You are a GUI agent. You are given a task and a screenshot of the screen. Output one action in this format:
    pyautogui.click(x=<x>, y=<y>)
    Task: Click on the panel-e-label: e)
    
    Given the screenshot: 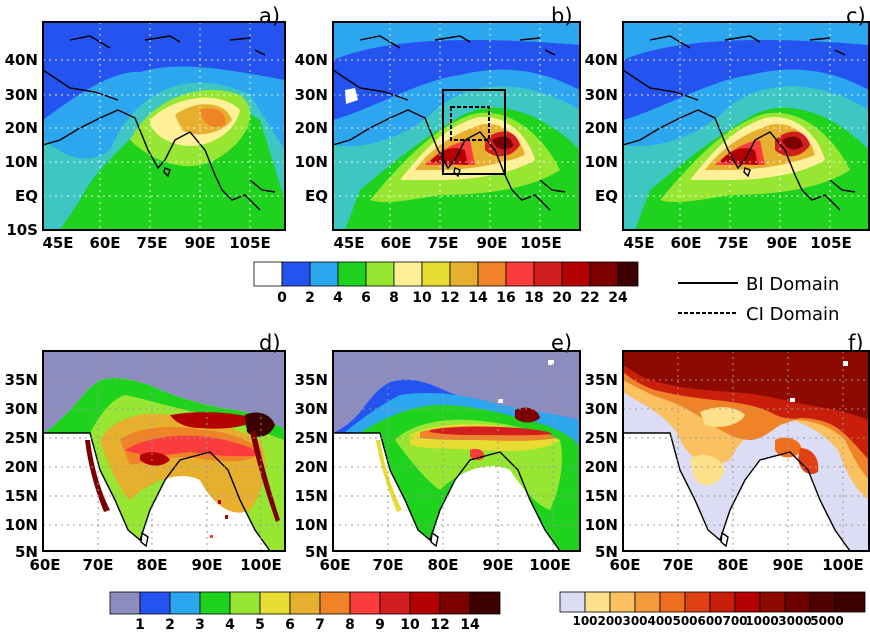 What is the action you would take?
    pyautogui.click(x=561, y=343)
    